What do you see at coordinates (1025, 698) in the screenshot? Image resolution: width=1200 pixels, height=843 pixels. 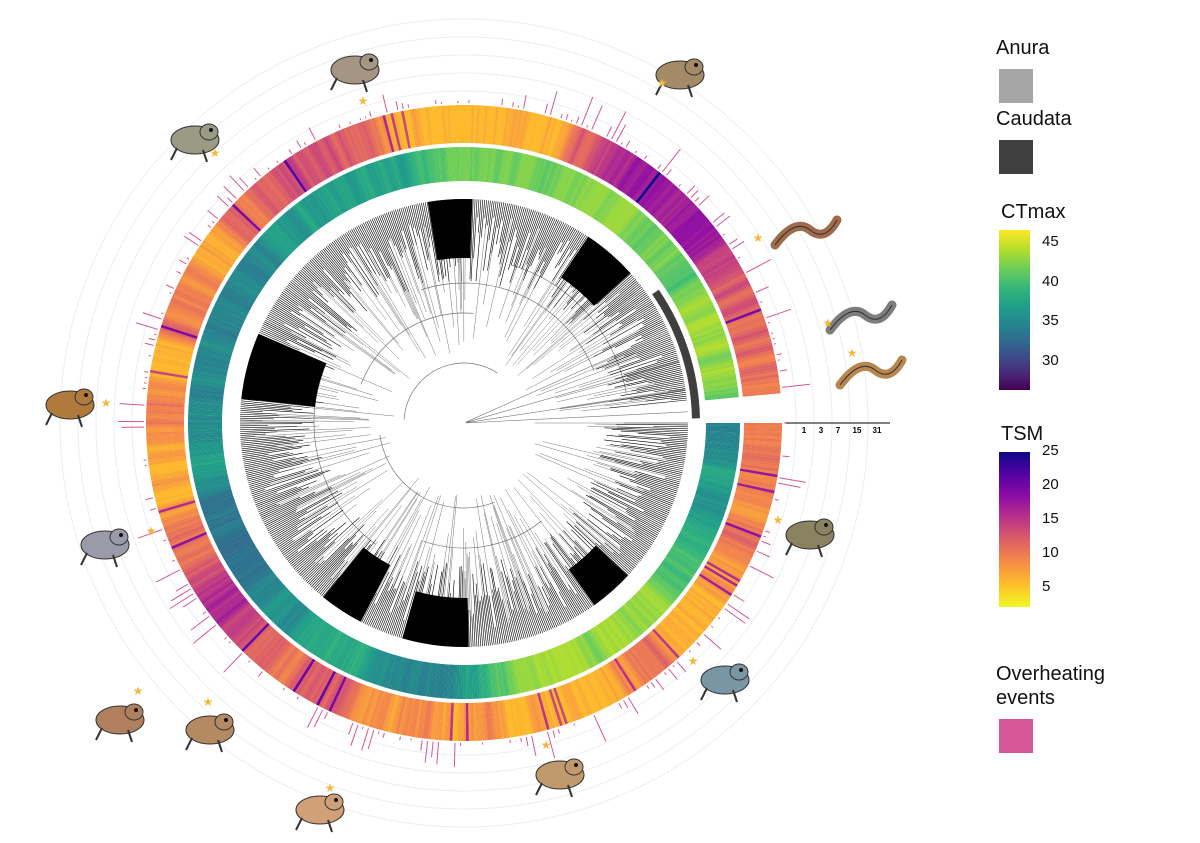 I see `legend-overheating-title-2: events` at bounding box center [1025, 698].